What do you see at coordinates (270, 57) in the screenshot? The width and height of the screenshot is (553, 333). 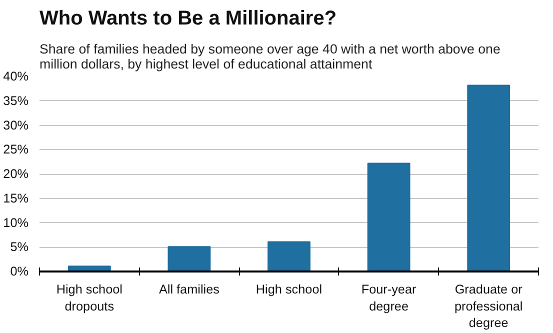 I see `chart-subtitle: Share of families headed by someone over age 40 with a net worth above one million dollars, by highest level of educational attainment` at bounding box center [270, 57].